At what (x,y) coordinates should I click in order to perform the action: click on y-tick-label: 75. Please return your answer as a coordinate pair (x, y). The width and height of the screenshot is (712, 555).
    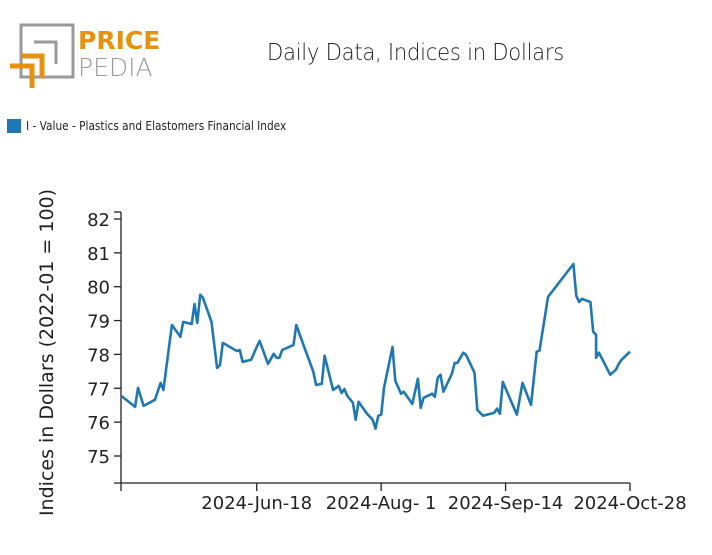
    Looking at the image, I should click on (98, 457).